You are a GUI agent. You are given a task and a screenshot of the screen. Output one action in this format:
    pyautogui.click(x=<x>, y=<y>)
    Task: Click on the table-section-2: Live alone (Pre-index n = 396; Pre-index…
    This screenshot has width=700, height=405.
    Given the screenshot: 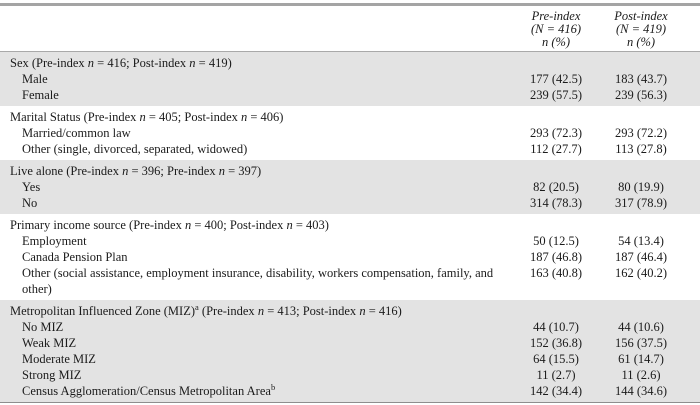 What is the action you would take?
    pyautogui.click(x=350, y=187)
    